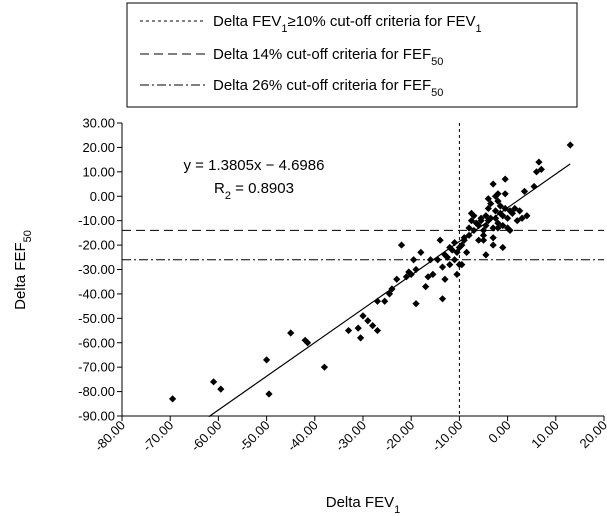  Describe the element at coordinates (545, 435) in the screenshot. I see `x-tick-label: 10.00` at that location.